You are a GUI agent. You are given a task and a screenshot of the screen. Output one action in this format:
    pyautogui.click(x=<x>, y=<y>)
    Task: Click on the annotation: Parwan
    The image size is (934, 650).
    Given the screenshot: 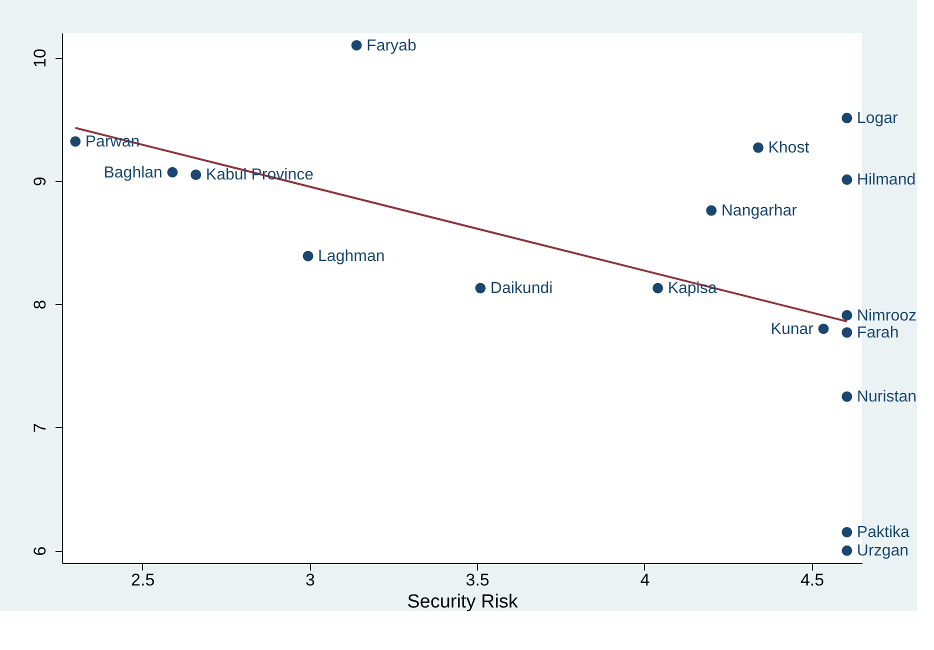 What is the action you would take?
    pyautogui.click(x=112, y=141)
    